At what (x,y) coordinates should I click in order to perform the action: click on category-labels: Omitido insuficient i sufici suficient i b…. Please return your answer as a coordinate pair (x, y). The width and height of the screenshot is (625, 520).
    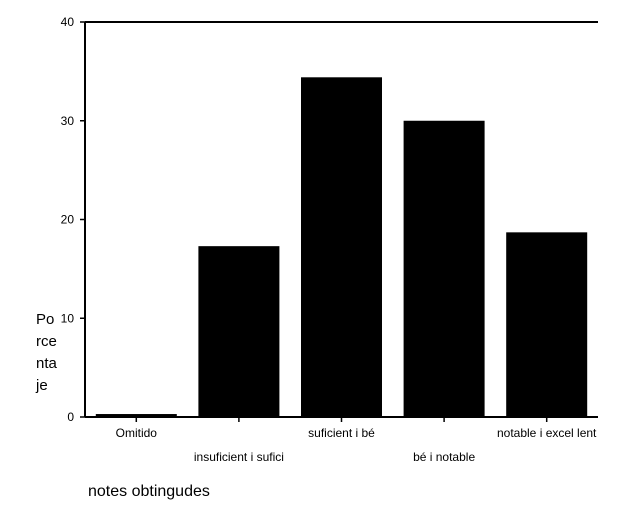
    Looking at the image, I should click on (356, 445).